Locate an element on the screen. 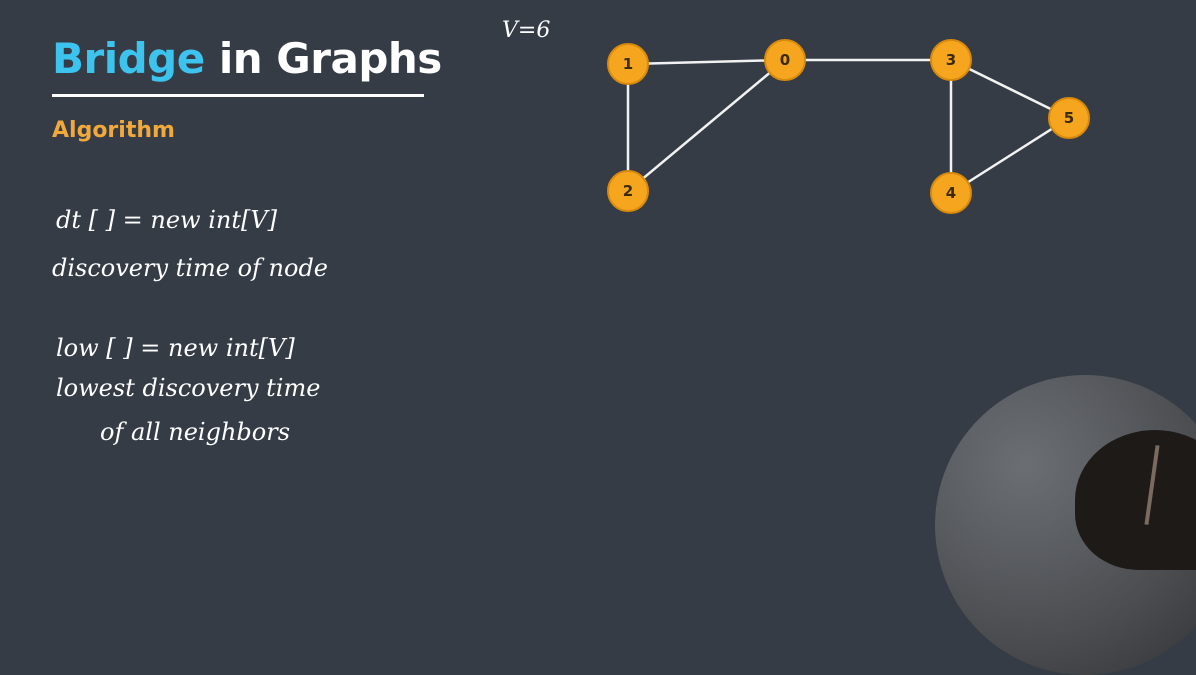 The image size is (1196, 675). node-label: 4 is located at coordinates (951, 193).